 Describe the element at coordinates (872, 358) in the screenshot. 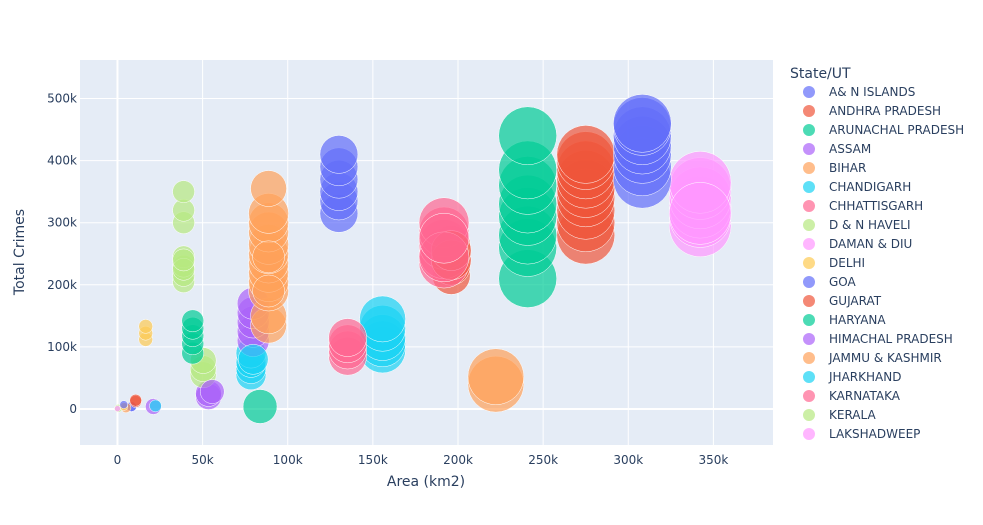

I see `legend-item: JAMMU & KASHMIR` at that location.